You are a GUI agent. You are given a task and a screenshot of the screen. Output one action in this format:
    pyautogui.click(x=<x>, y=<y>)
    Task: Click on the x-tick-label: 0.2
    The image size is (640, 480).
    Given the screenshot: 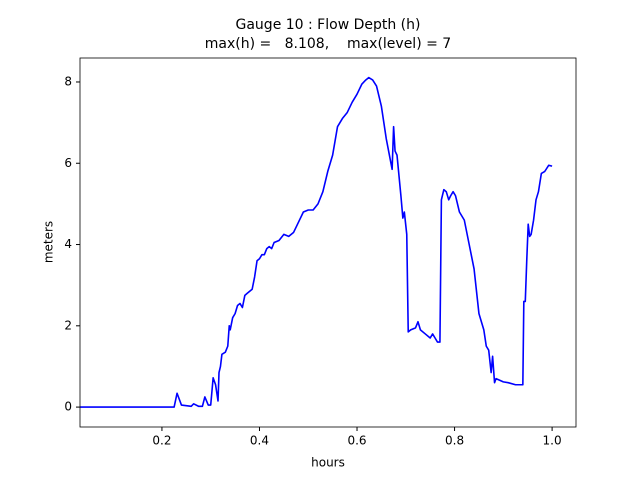 What is the action you would take?
    pyautogui.click(x=161, y=441)
    